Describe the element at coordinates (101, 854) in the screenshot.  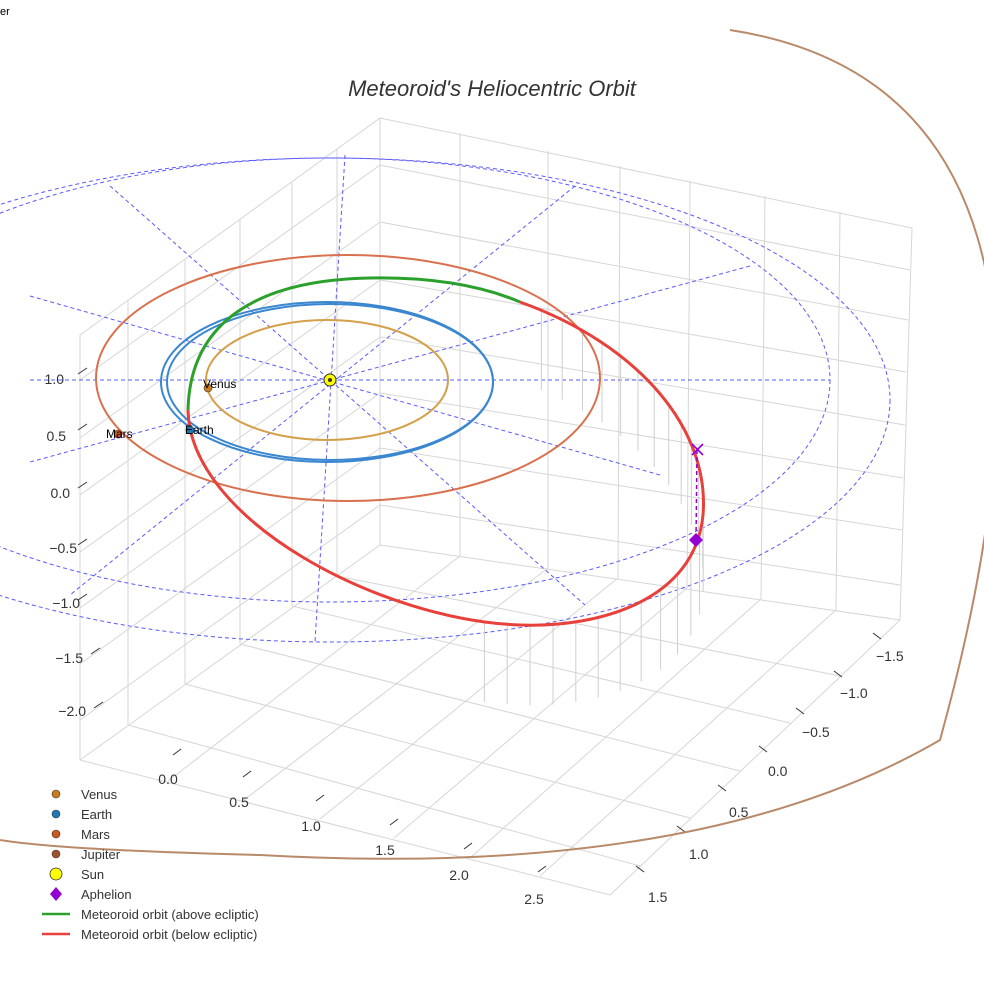
I see `legend-label: Jupiter` at that location.